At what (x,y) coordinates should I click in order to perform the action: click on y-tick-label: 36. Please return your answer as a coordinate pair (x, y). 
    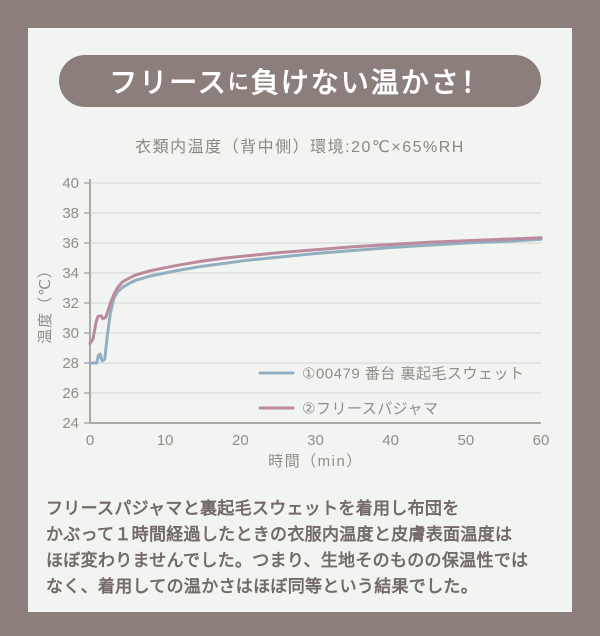
    Looking at the image, I should click on (70, 243).